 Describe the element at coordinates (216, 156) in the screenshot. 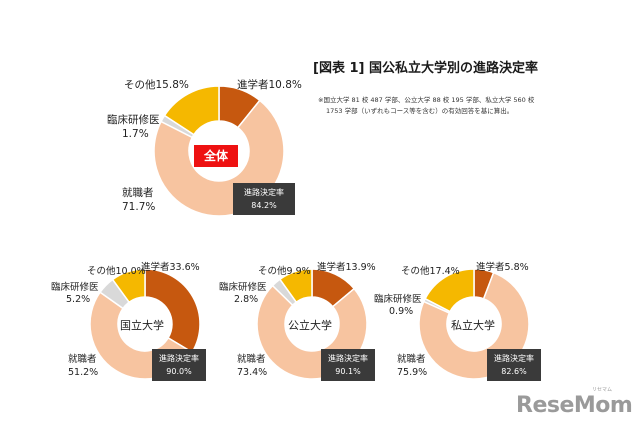

I see `center-label-overall: 全体` at that location.